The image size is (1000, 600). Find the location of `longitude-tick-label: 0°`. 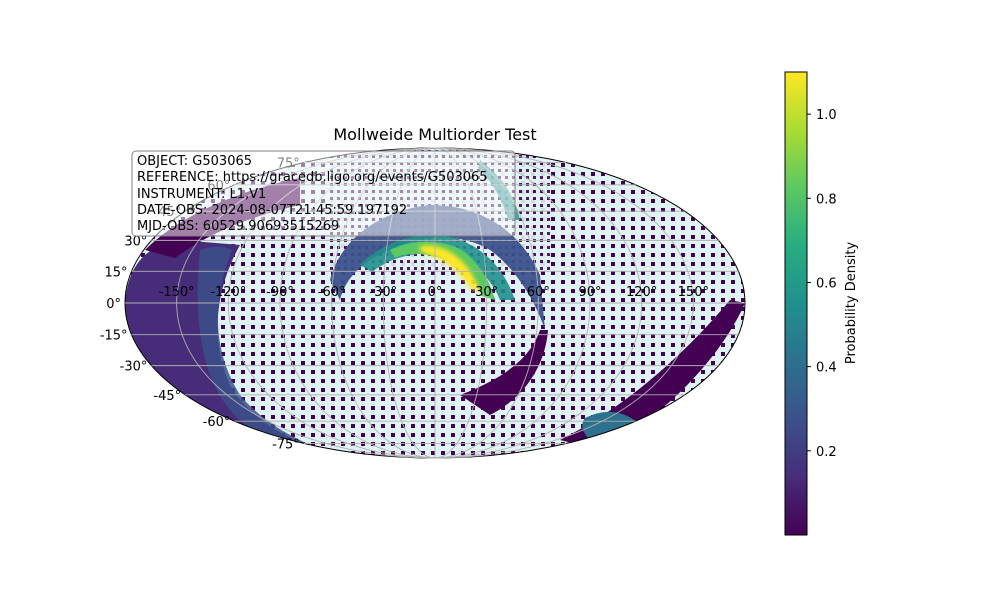

longitude-tick-label: 0° is located at coordinates (435, 292).